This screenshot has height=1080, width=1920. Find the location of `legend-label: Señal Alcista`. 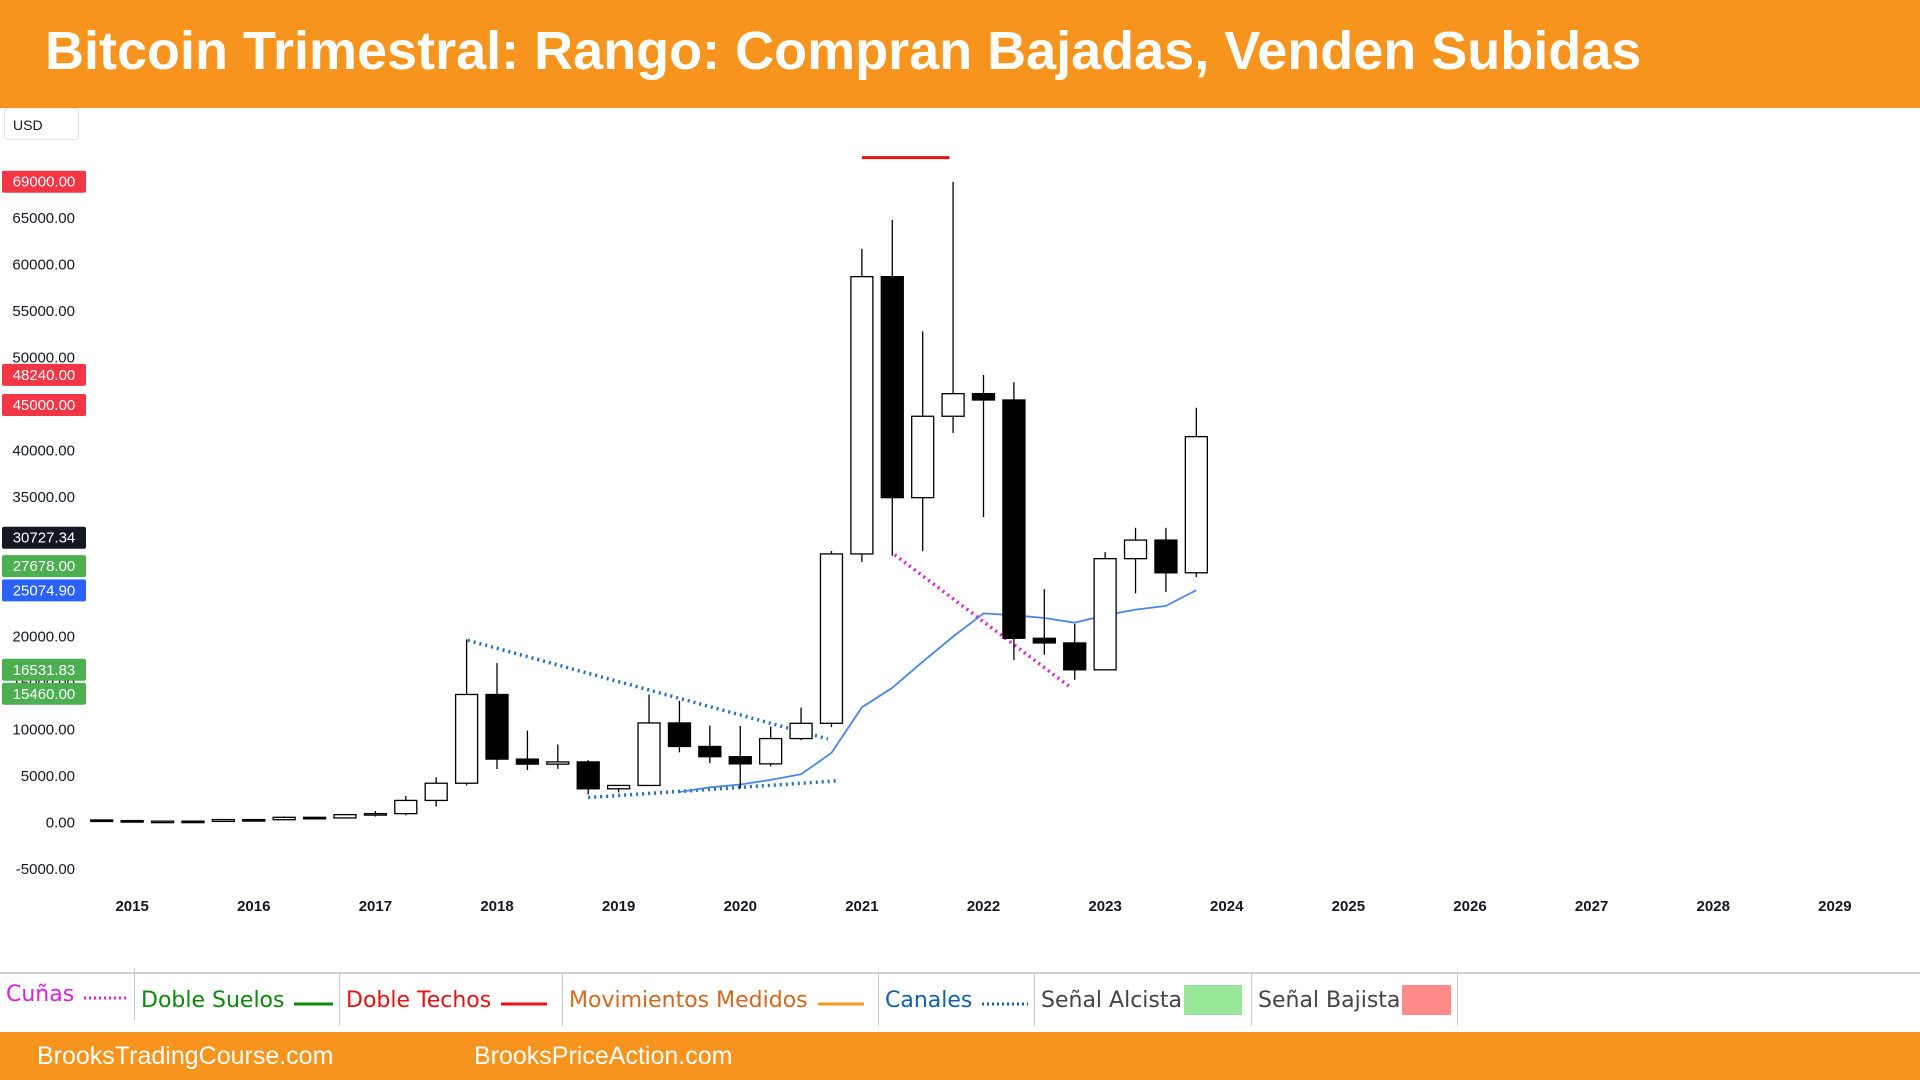

legend-label: Señal Alcista is located at coordinates (1111, 1000).